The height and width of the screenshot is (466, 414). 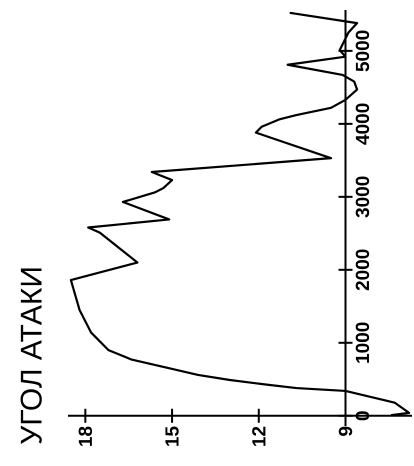 I want to click on y-tick-label: 1000, so click(x=363, y=342).